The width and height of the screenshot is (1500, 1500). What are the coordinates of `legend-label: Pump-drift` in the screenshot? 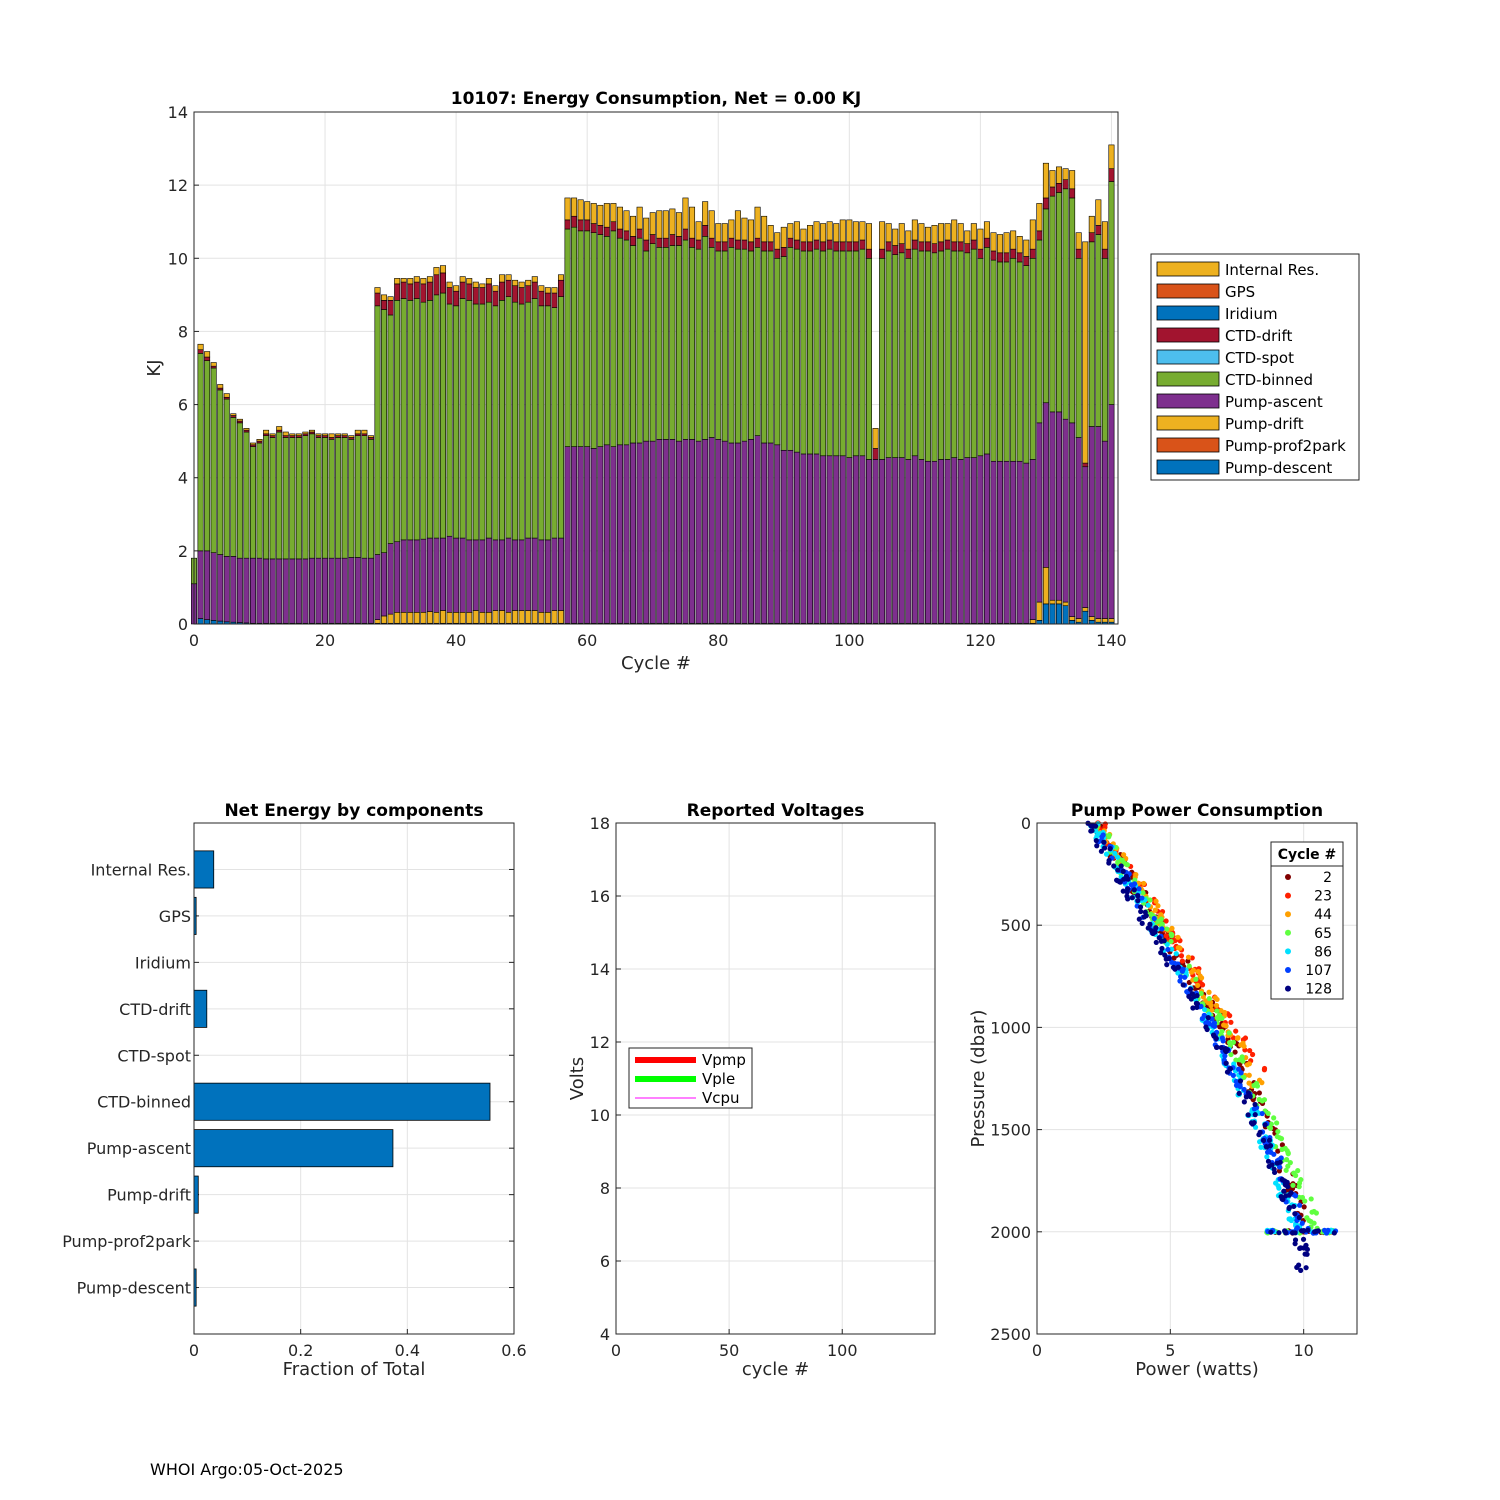 It's located at (1264, 424).